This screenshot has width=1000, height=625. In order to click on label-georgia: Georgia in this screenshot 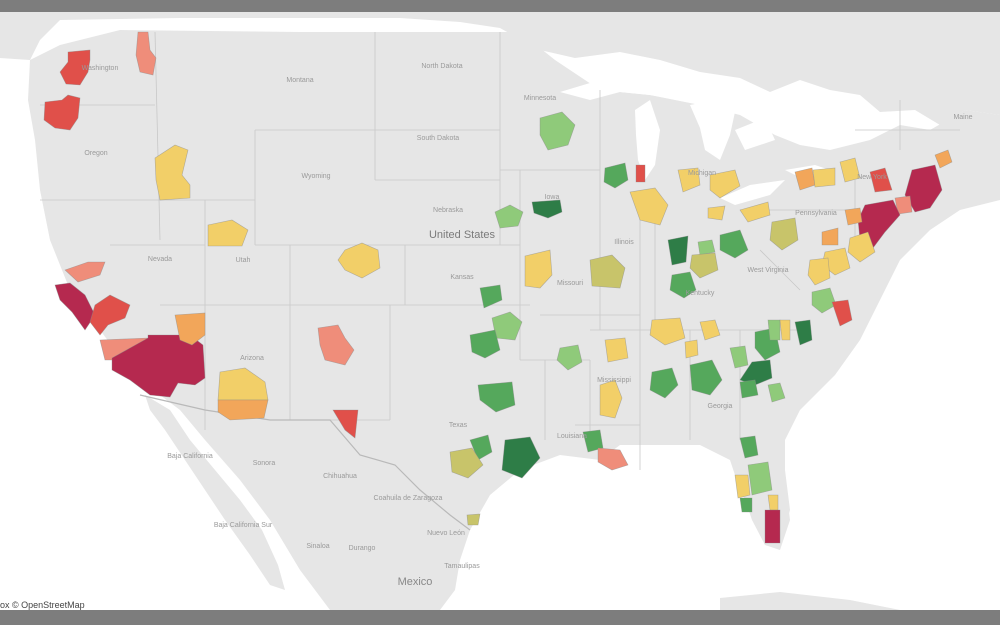, I will do `click(720, 406)`.